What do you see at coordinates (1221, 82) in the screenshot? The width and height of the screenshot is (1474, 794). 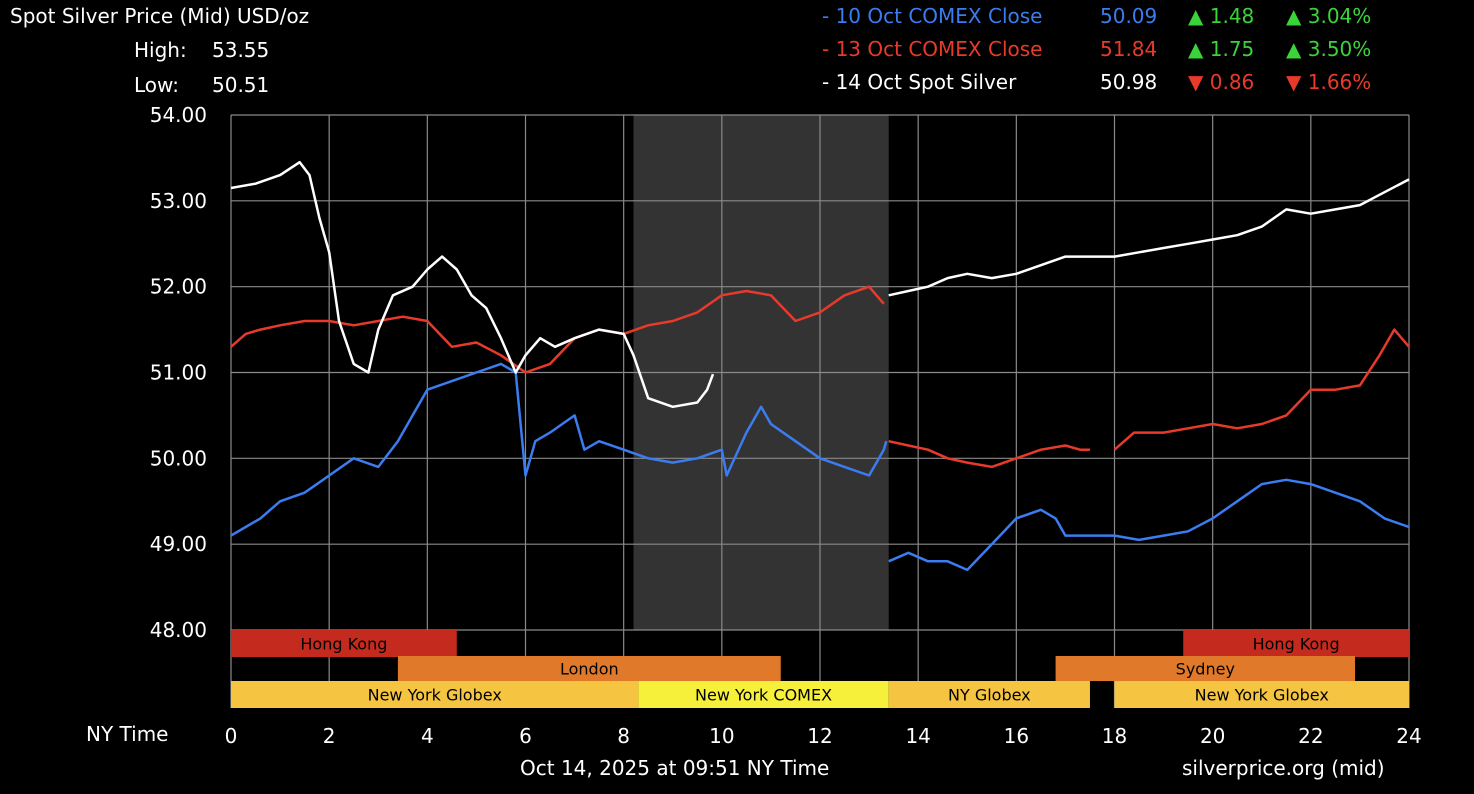 I see `legend-change-14oct: ▼ 0.86` at bounding box center [1221, 82].